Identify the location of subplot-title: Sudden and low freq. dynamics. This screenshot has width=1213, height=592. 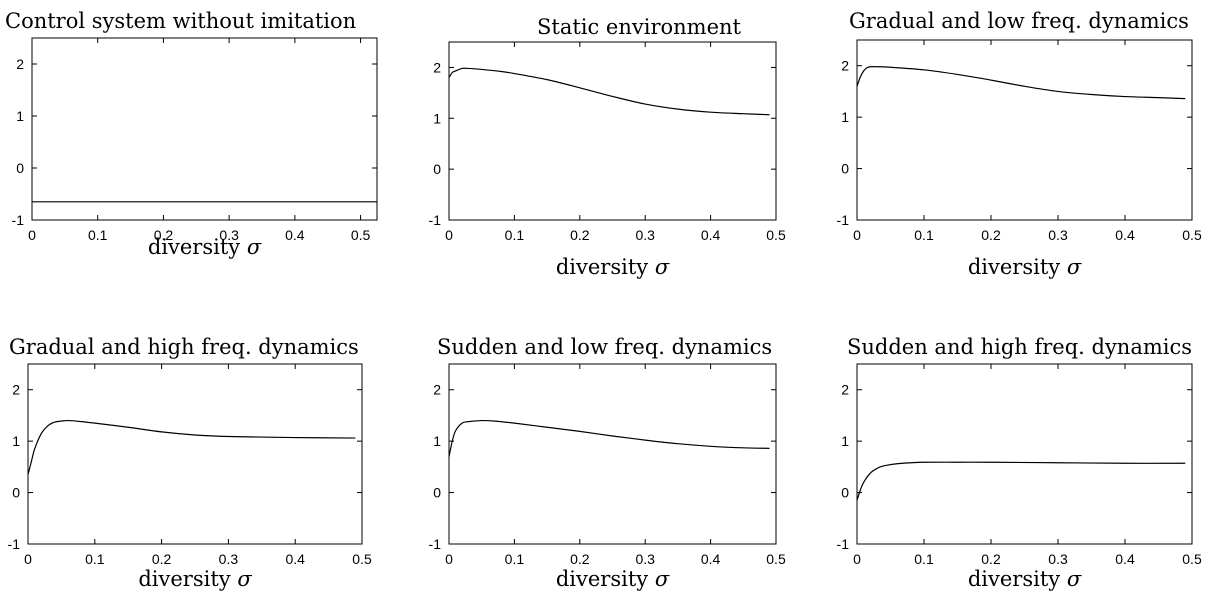
(604, 347).